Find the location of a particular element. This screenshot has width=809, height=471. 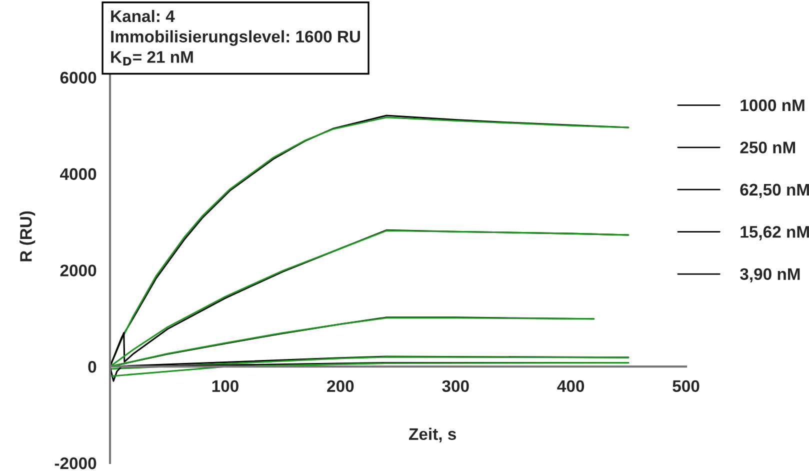

y-tick-label: -2000 is located at coordinates (75, 463).